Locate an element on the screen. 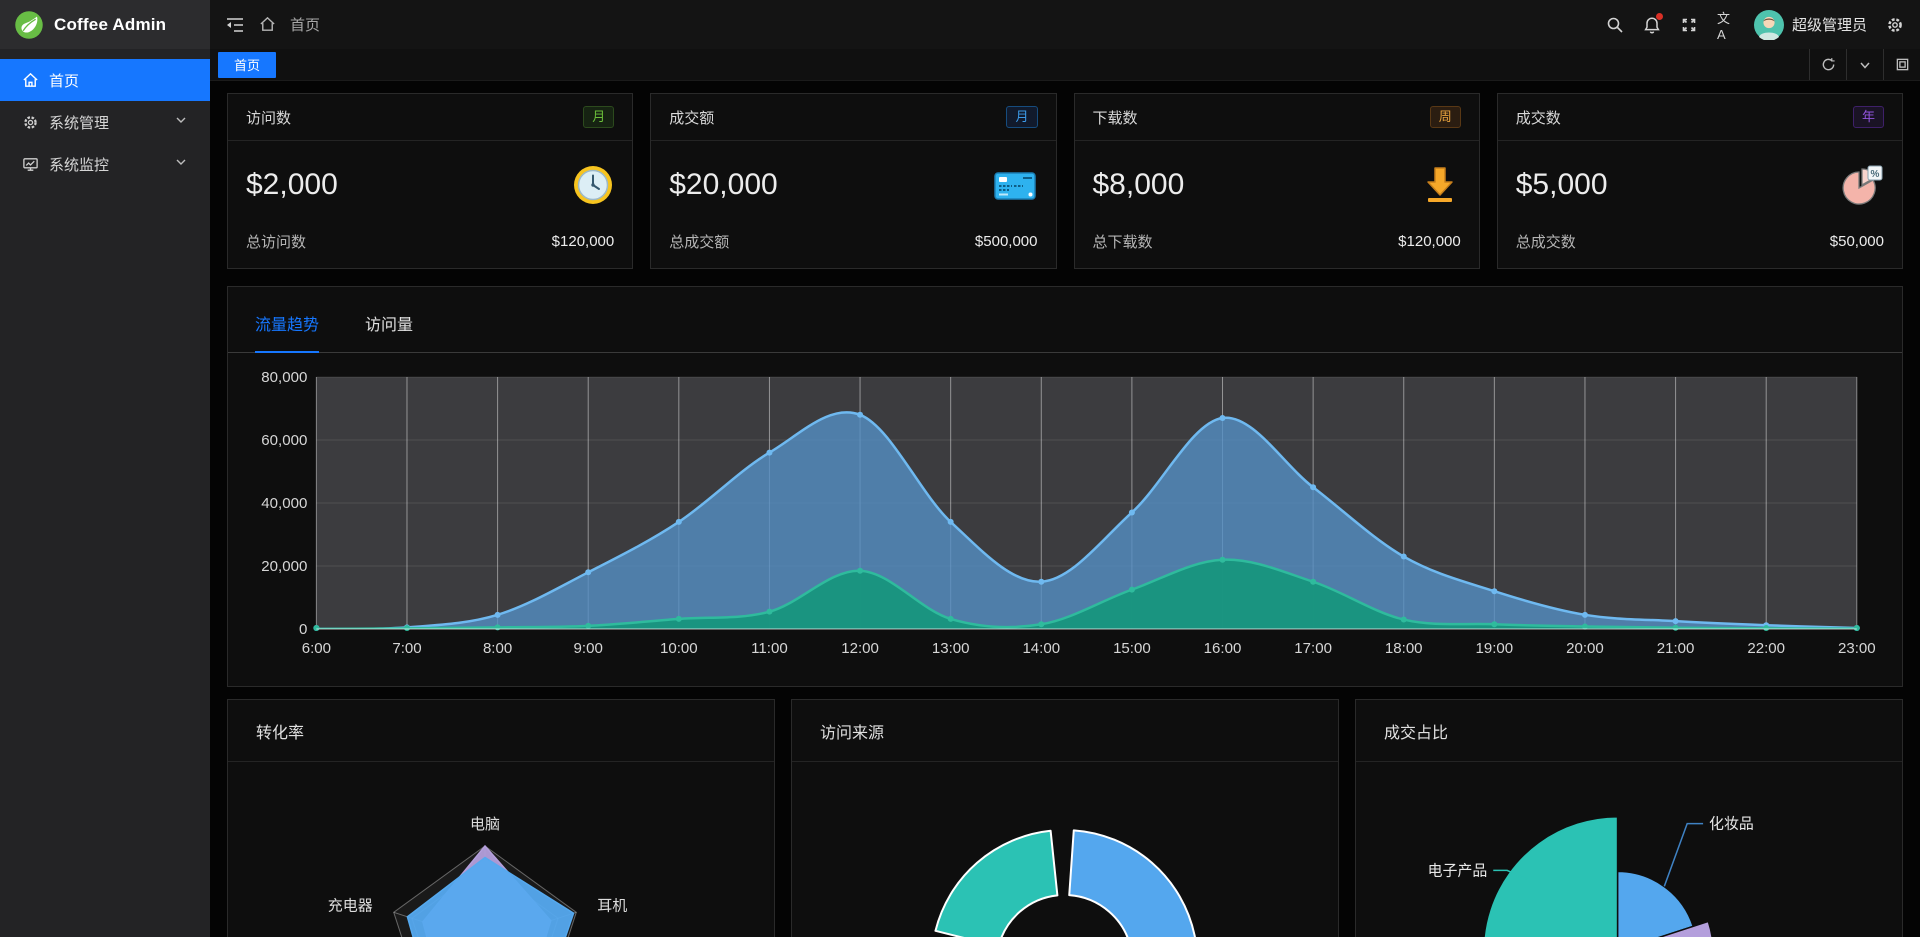 The width and height of the screenshot is (1920, 937). sidebar-item-label: 系统监控 is located at coordinates (79, 165).